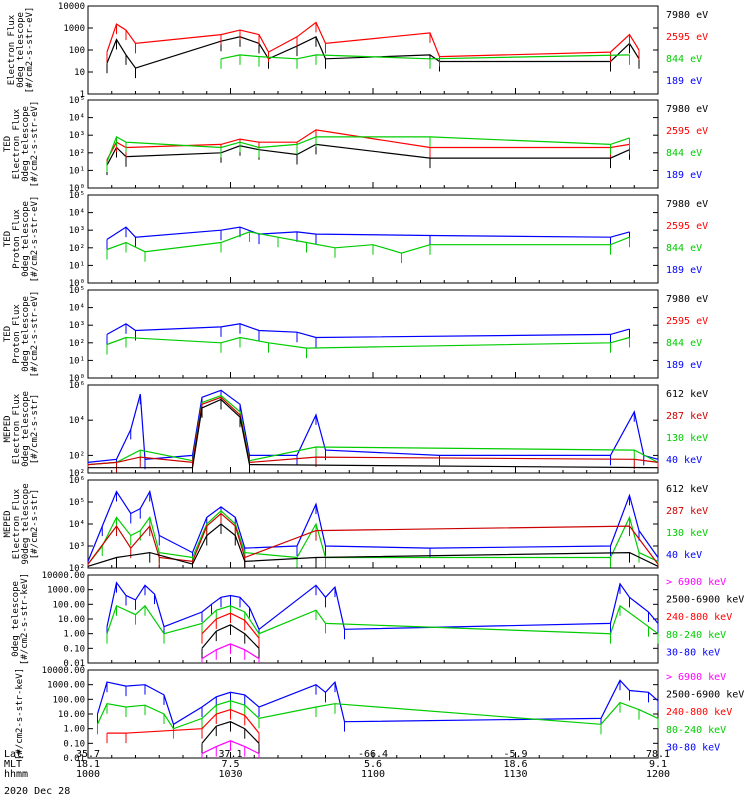 This screenshot has height=800, width=750. I want to click on panel-4-ytick-label: 10⁴, so click(77, 421).